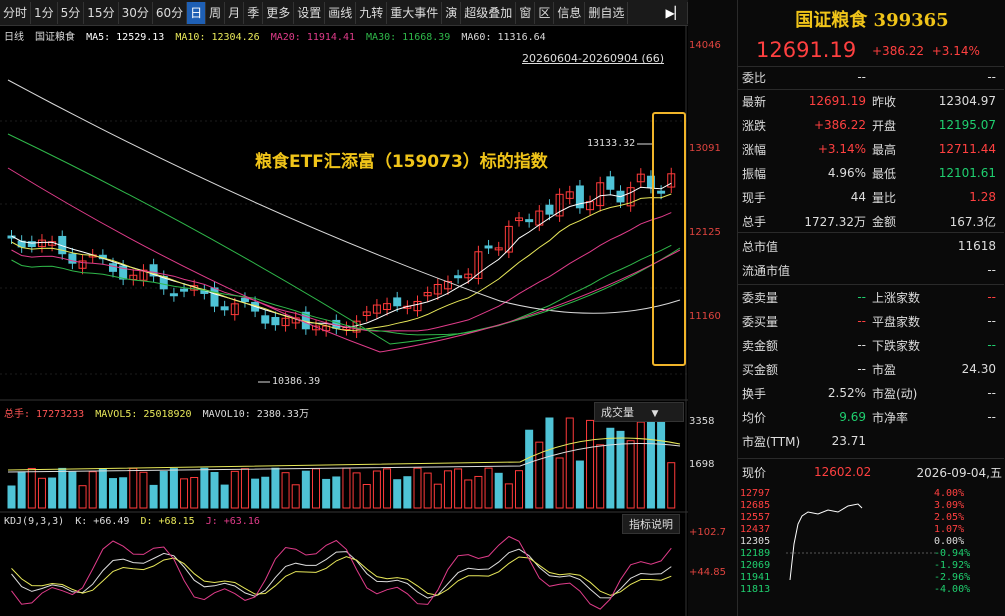  I want to click on mini-left-axis-label: 12437, so click(755, 529).